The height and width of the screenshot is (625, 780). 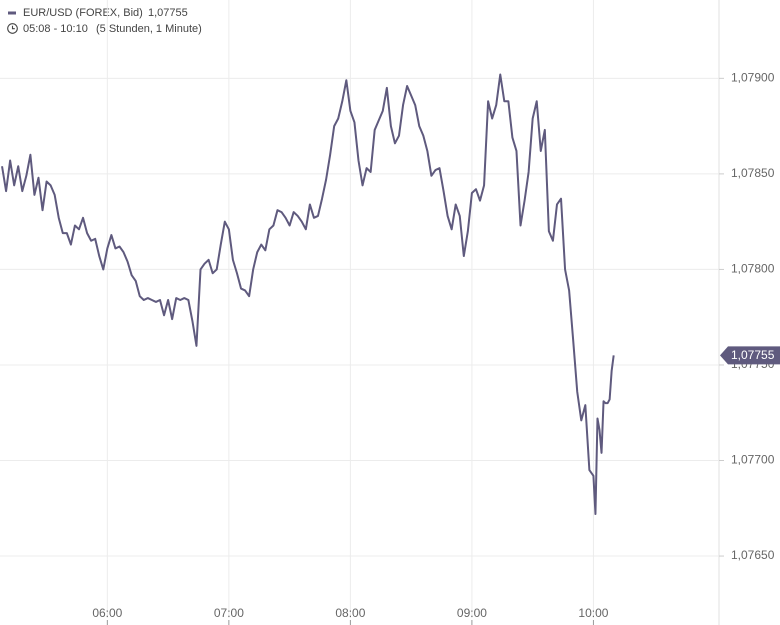 I want to click on y-tick-label: 1,07700, so click(x=753, y=460).